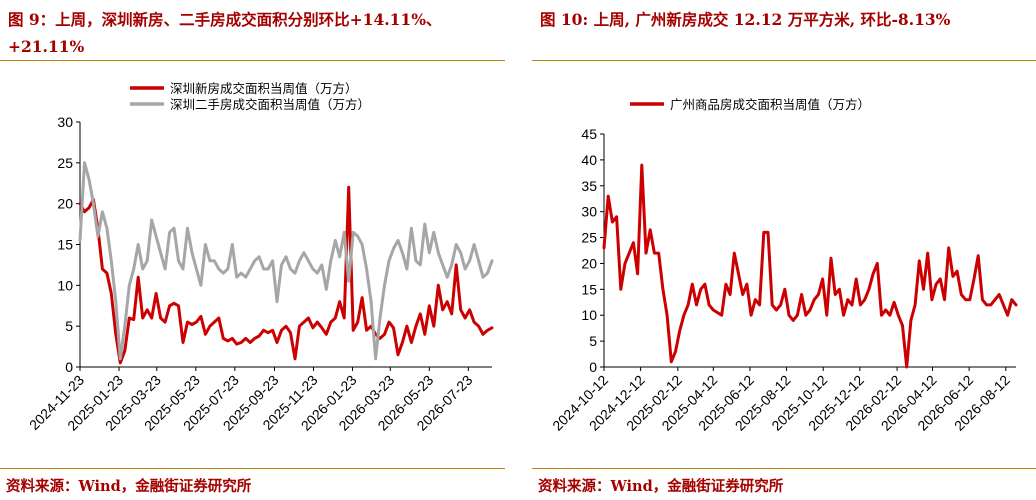 The image size is (1036, 500). Describe the element at coordinates (589, 160) in the screenshot. I see `y-tick-label: 40` at that location.